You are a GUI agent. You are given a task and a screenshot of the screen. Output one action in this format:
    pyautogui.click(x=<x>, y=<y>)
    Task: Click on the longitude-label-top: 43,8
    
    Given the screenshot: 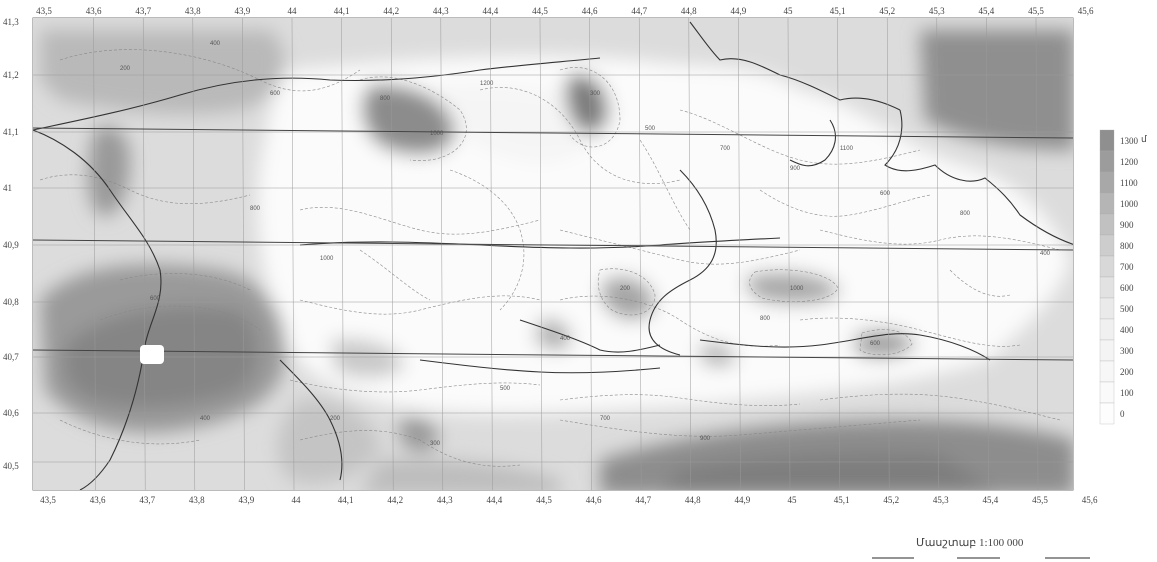 What is the action you would take?
    pyautogui.click(x=193, y=11)
    